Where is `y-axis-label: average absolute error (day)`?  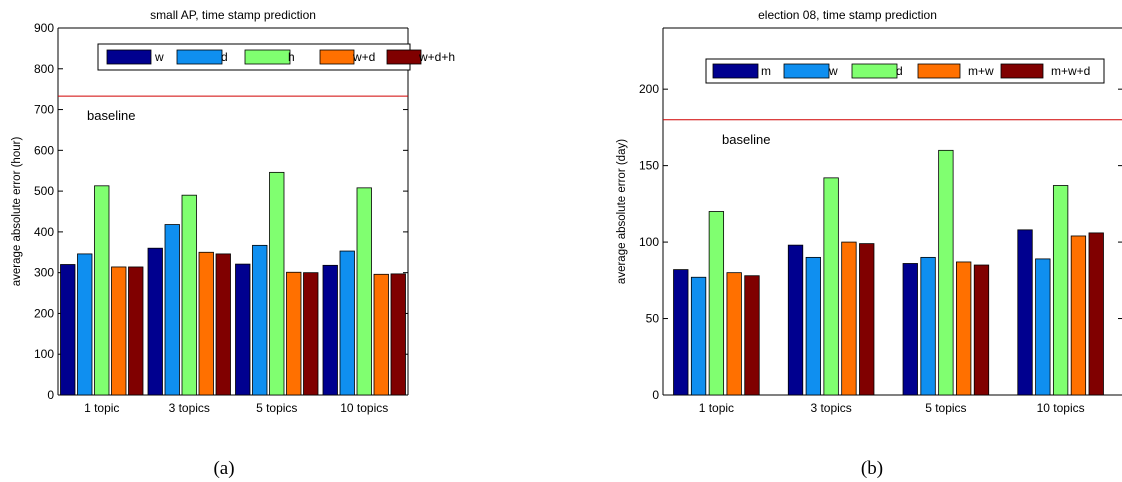 y-axis-label: average absolute error (day) is located at coordinates (622, 211).